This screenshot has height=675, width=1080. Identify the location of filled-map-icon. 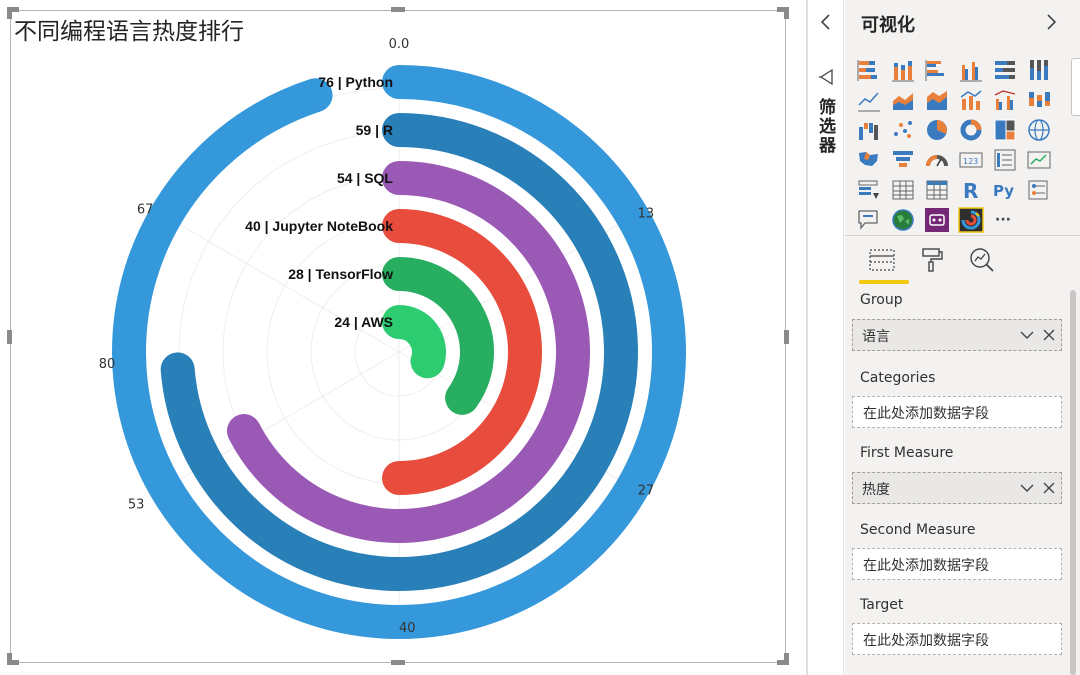
(869, 160).